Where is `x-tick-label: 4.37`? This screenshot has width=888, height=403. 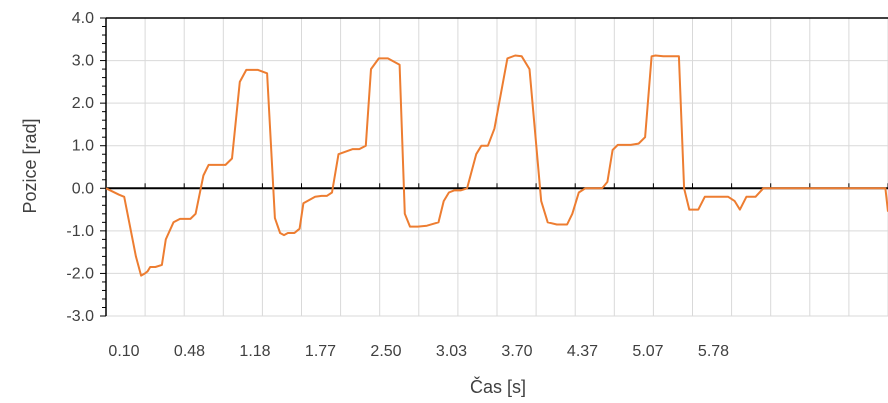 x-tick-label: 4.37 is located at coordinates (582, 351).